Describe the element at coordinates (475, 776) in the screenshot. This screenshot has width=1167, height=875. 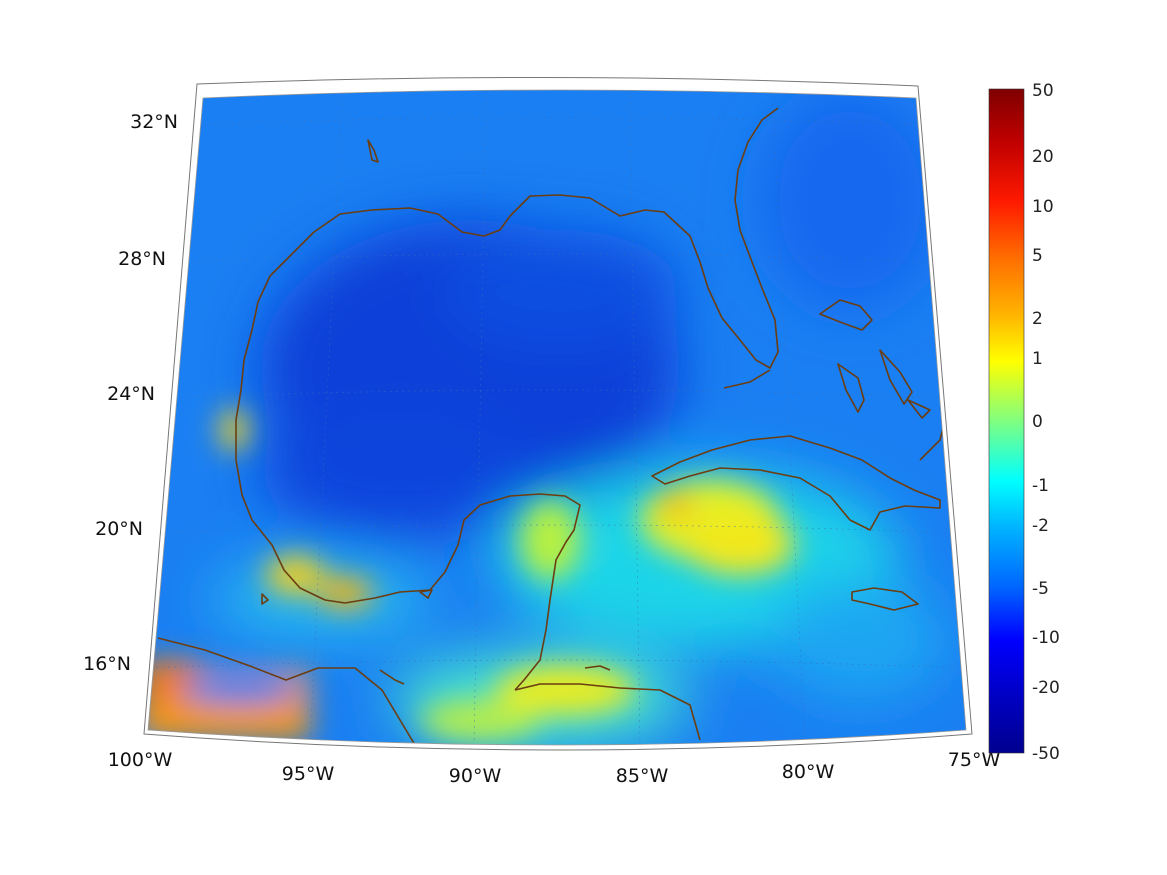
I see `lon-label-90: 90°W` at that location.